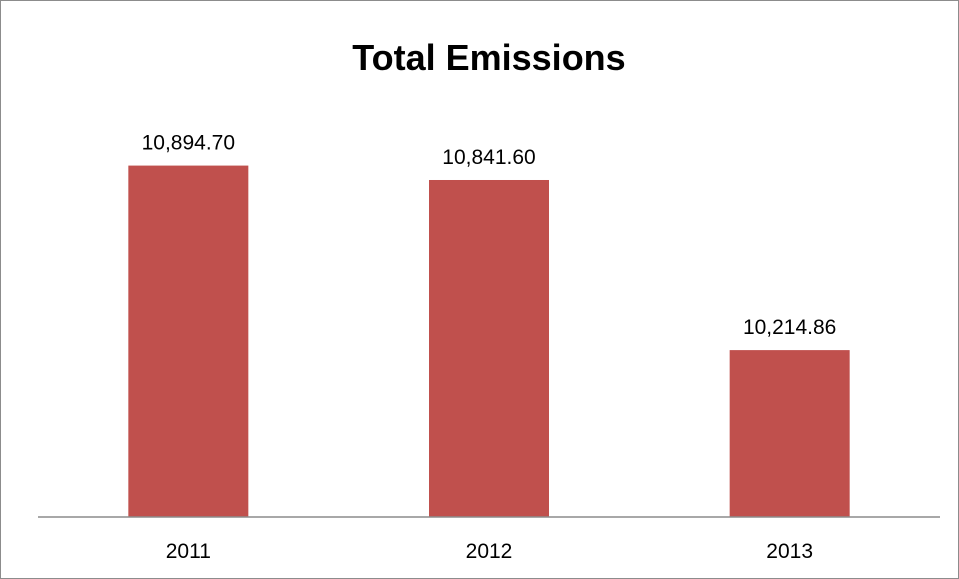 The image size is (959, 579). I want to click on bar-2013, so click(789, 433).